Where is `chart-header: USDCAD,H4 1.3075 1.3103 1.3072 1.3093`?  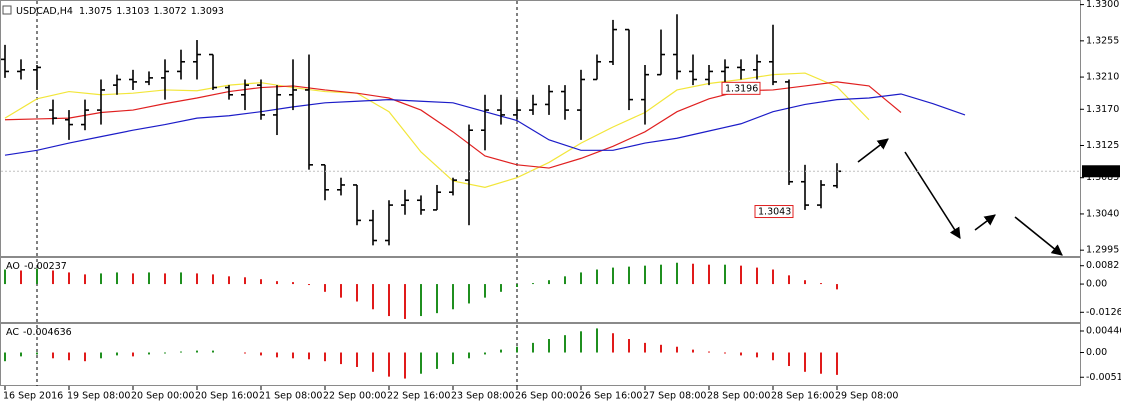 chart-header: USDCAD,H4 1.3075 1.3103 1.3072 1.3093 is located at coordinates (120, 11).